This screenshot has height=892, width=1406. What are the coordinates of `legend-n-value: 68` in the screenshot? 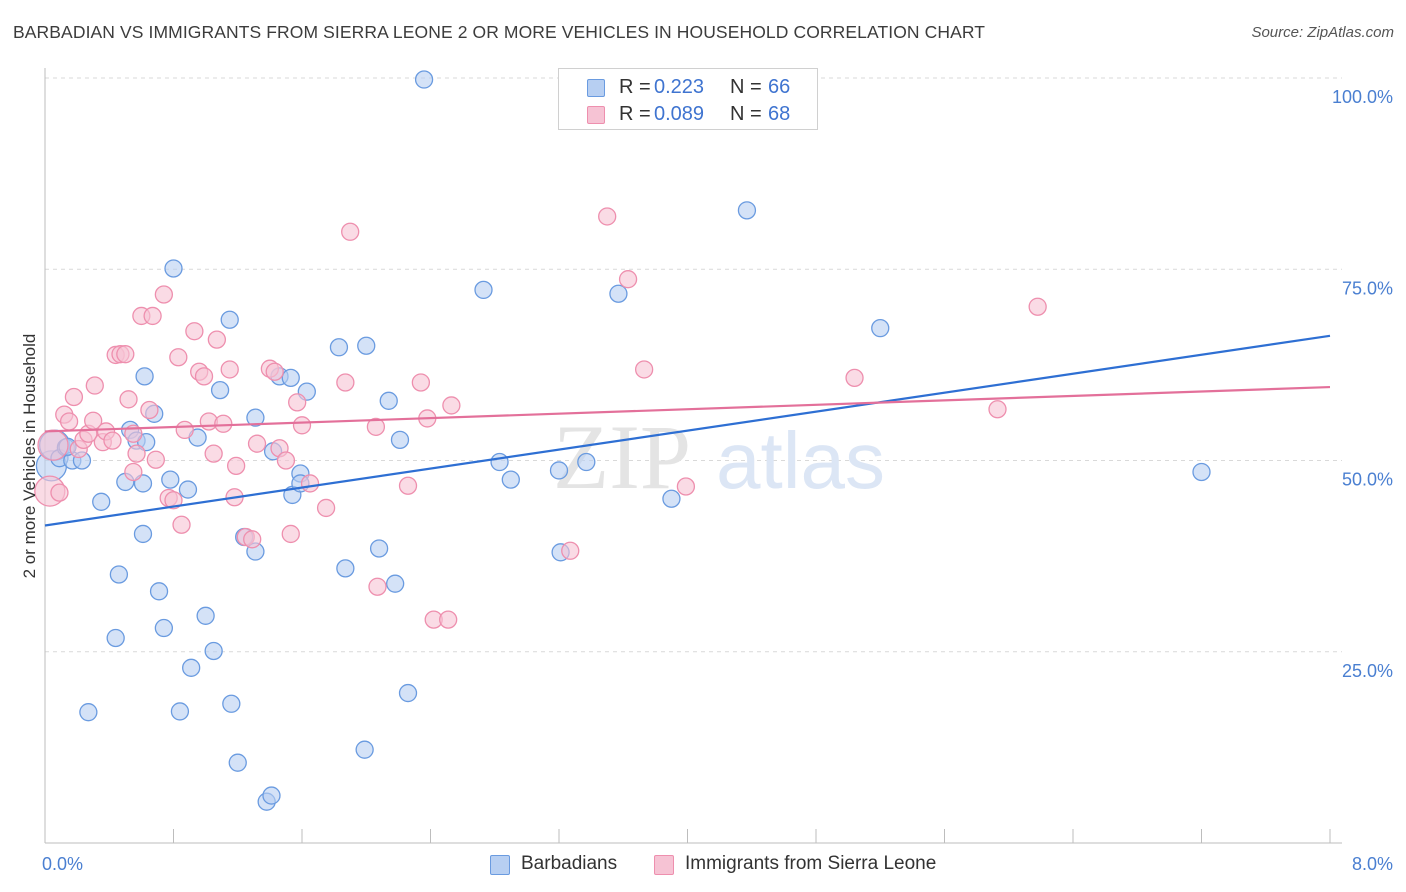 It's located at (779, 114).